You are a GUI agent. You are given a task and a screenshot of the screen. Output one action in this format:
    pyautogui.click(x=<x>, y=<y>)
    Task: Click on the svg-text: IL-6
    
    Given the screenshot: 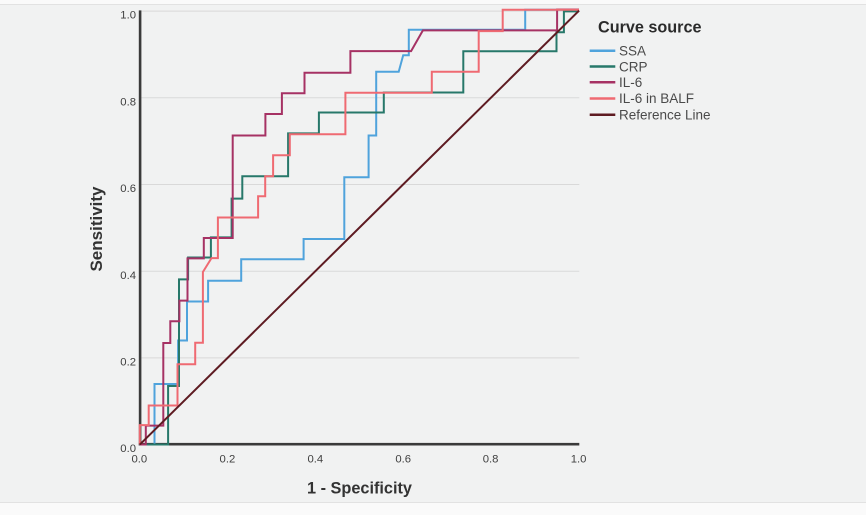 What is the action you would take?
    pyautogui.click(x=630, y=82)
    